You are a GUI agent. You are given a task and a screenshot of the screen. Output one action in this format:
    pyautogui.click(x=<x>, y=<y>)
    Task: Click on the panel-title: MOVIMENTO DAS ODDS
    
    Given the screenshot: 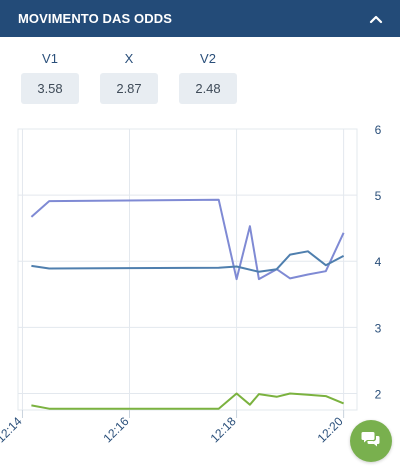 What is the action you would take?
    pyautogui.click(x=95, y=18)
    